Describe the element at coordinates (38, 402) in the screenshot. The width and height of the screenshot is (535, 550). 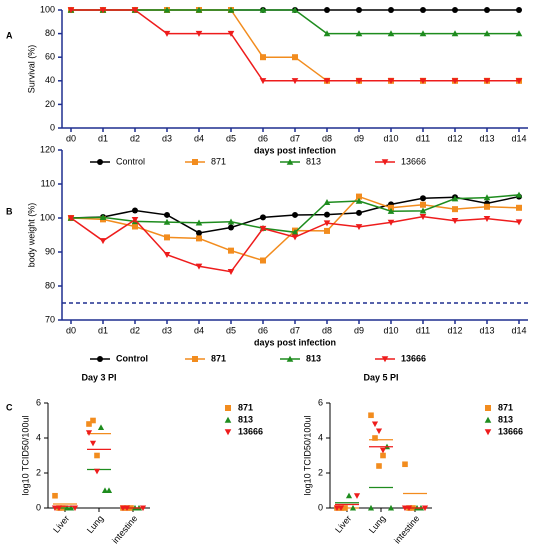
I see `y-tick-label: 6` at that location.